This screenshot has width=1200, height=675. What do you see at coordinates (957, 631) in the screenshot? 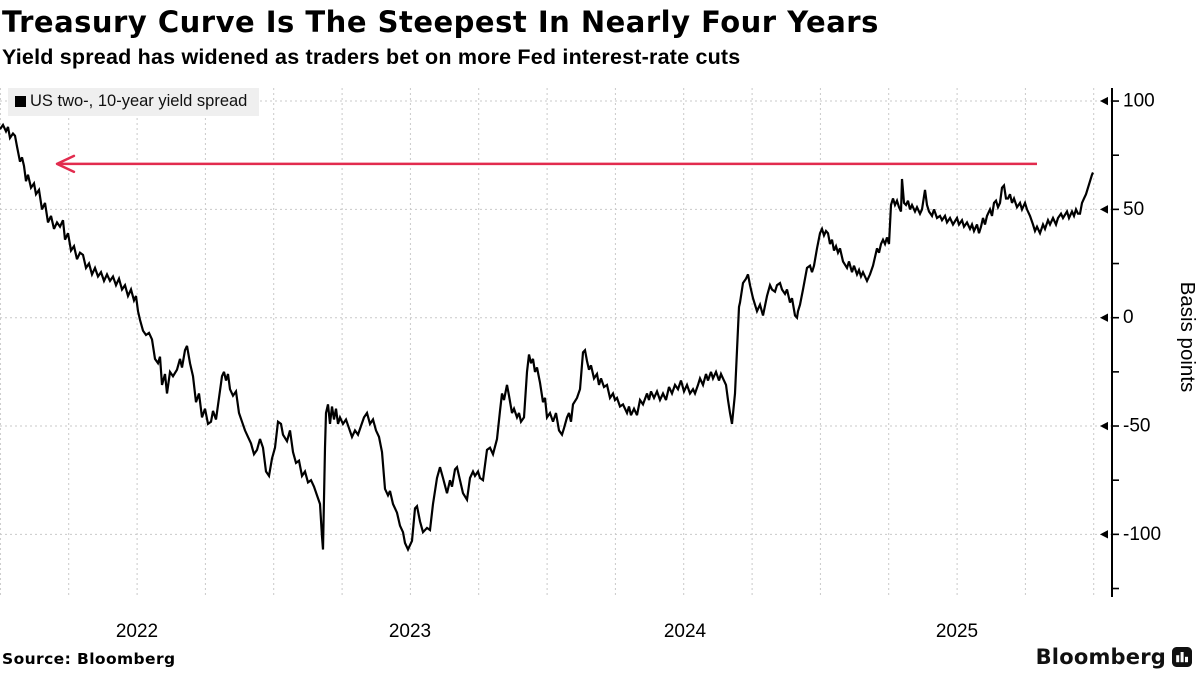
I see `x-axis-tick-label: 2025` at bounding box center [957, 631].